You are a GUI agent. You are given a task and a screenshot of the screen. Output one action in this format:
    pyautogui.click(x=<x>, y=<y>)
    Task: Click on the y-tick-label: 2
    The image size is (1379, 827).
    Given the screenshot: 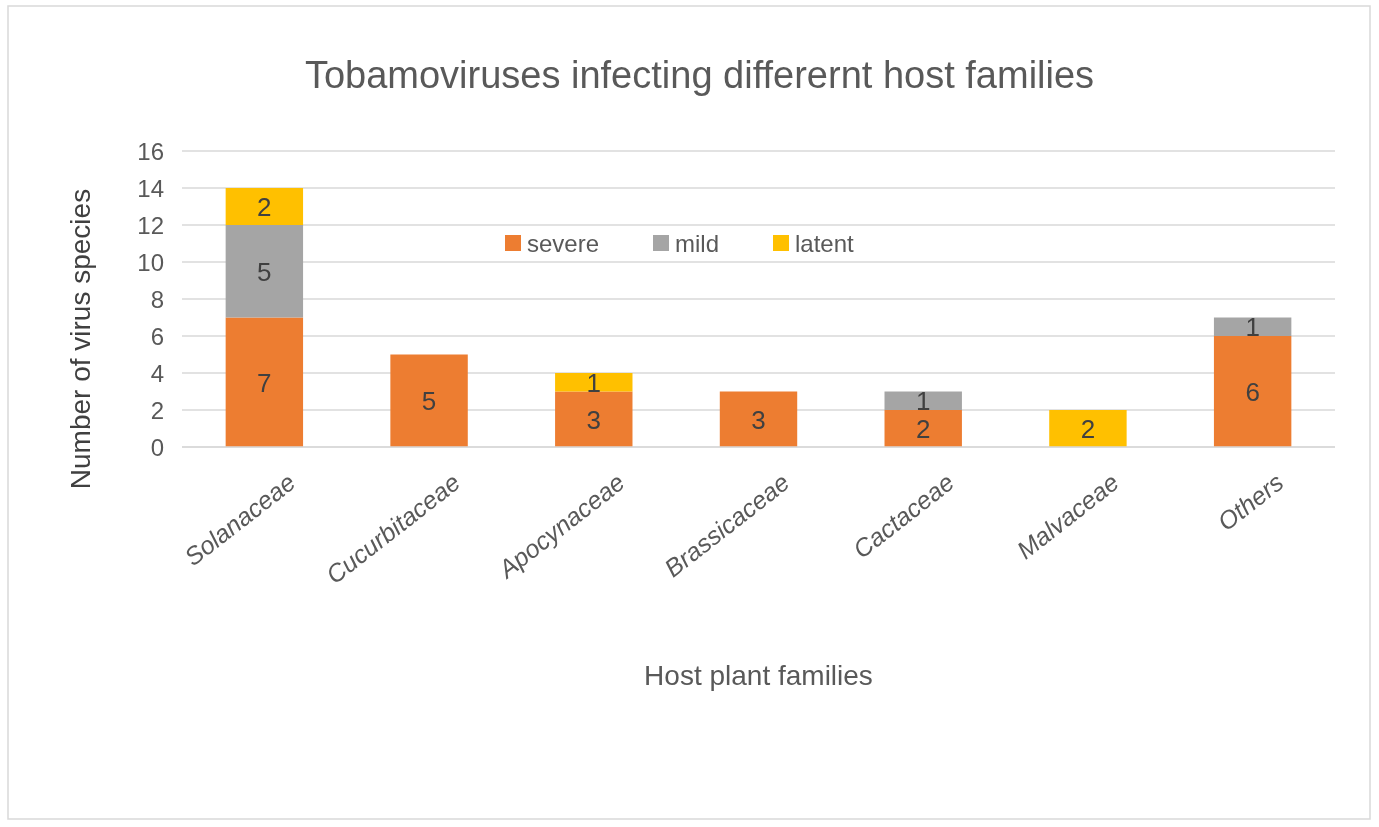 What is the action you would take?
    pyautogui.click(x=157, y=410)
    